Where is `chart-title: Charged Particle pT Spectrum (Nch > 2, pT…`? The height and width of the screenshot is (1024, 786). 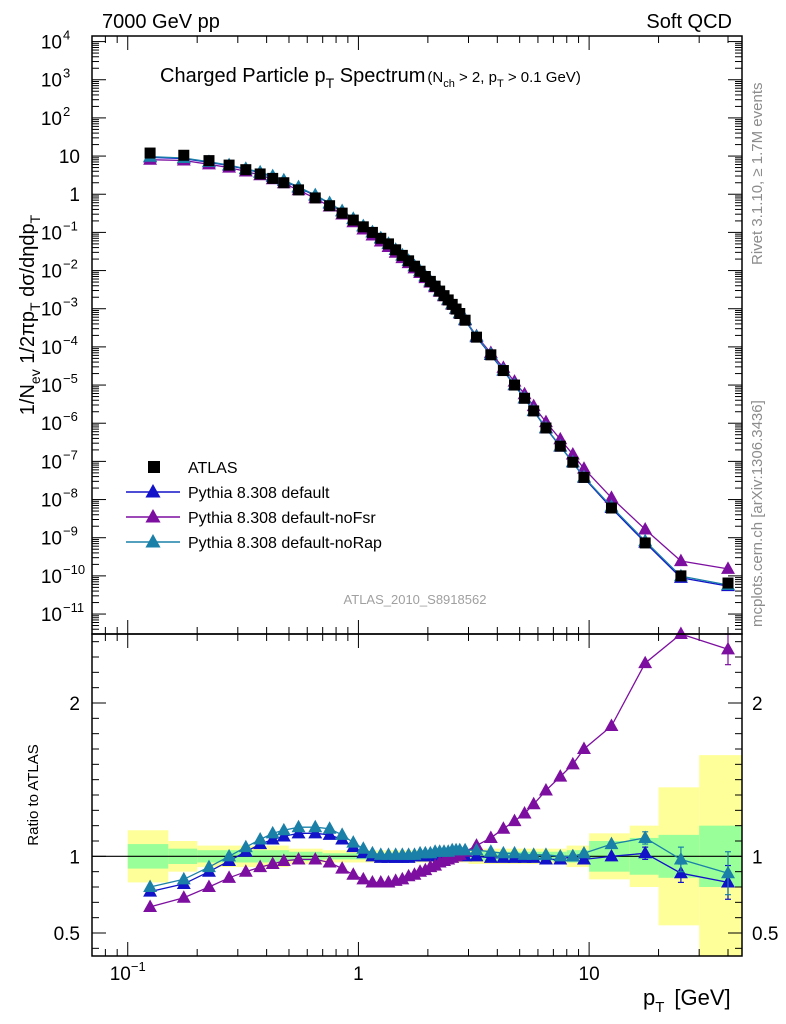
chart-title: Charged Particle pT Spectrum (Nch > 2, pT… is located at coordinates (370, 78).